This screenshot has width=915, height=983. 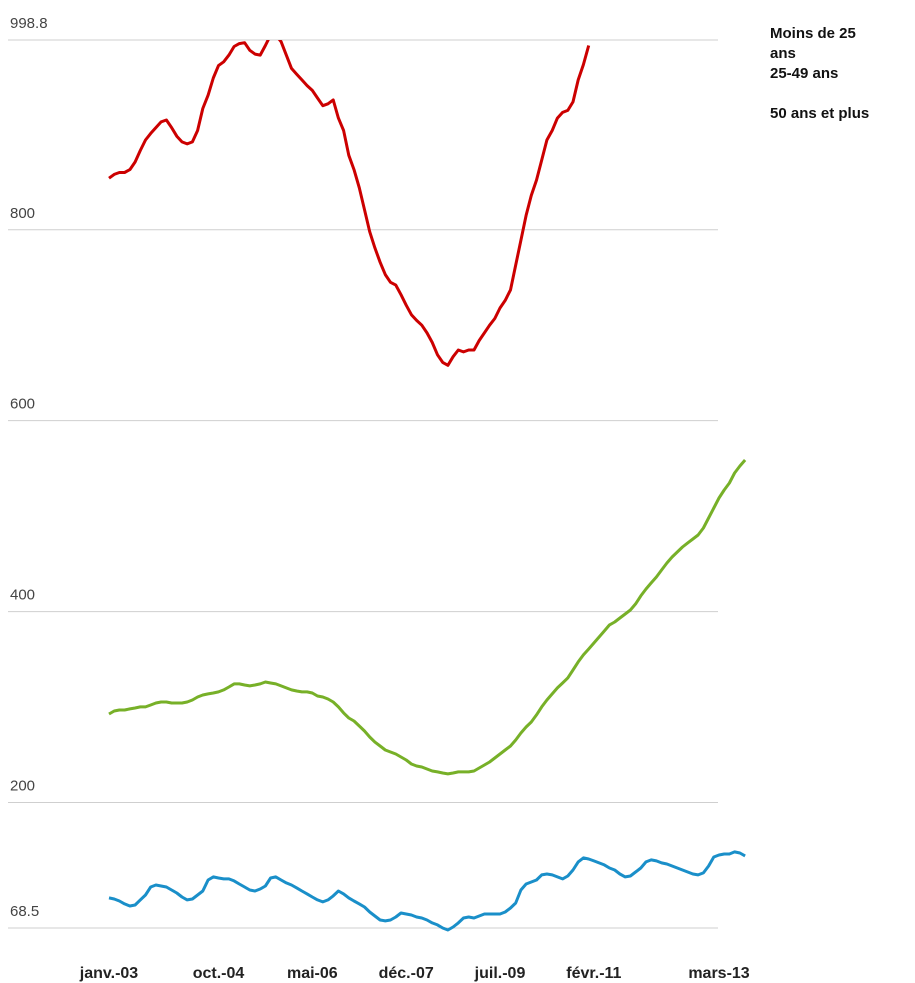 I want to click on x-tick-label: déc.-07, so click(x=406, y=973).